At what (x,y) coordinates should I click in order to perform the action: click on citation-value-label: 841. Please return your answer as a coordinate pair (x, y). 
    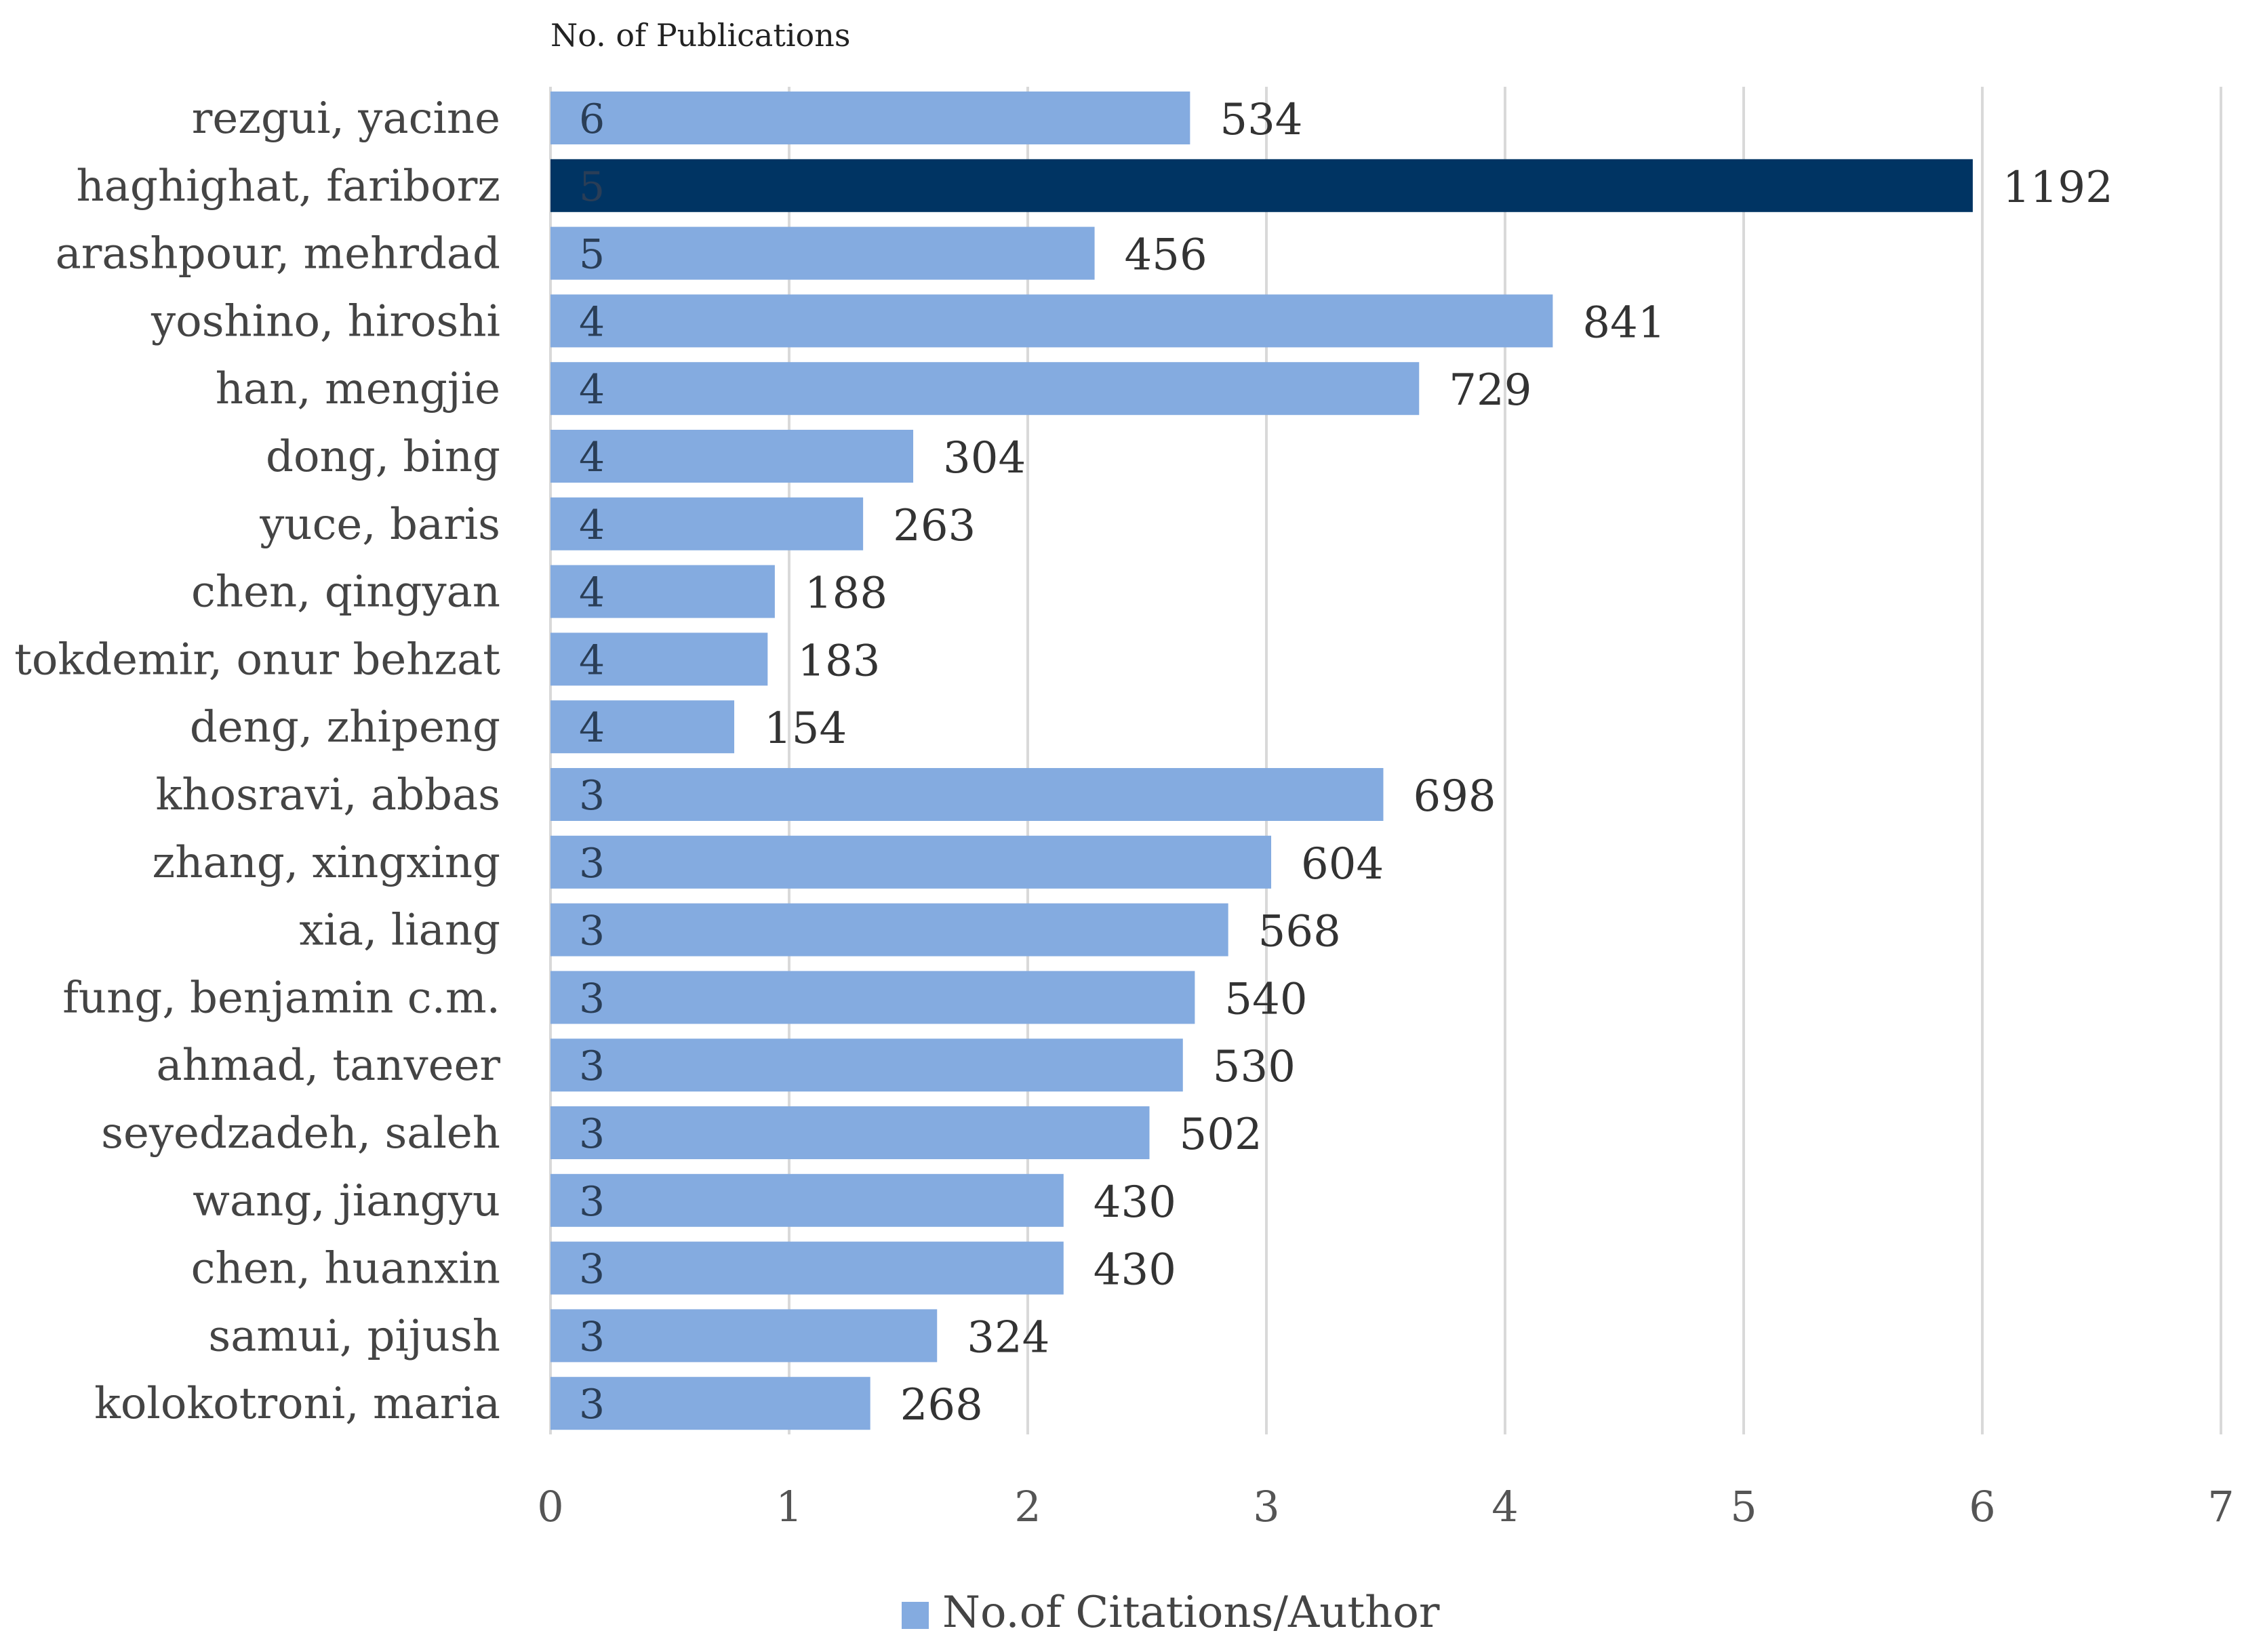
    Looking at the image, I should click on (1623, 323).